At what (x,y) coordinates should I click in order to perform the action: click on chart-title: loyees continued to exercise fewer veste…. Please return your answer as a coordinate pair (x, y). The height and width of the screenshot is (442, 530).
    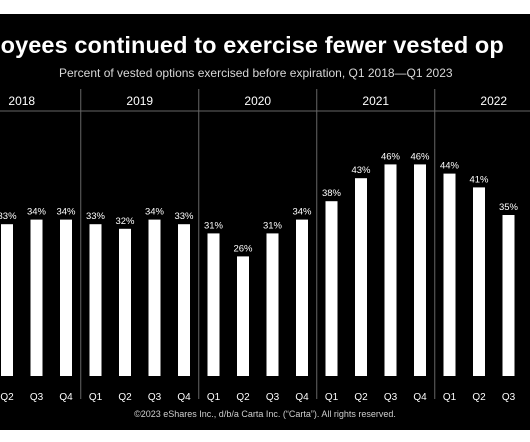
    Looking at the image, I should click on (252, 45).